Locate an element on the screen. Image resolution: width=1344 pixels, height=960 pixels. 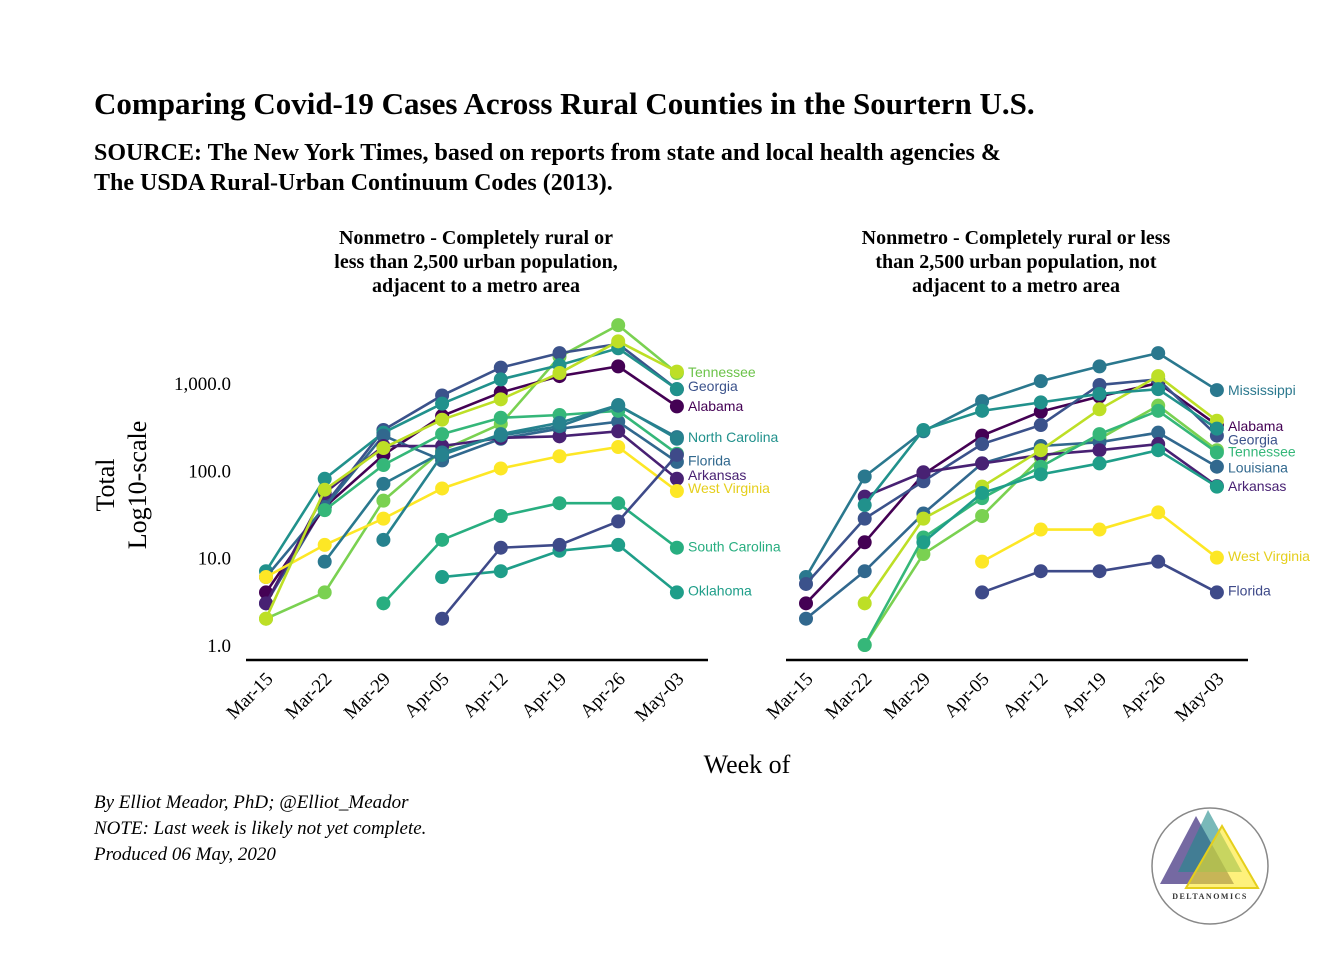
panel-title-line: Nonmetro - Completely rural or less is located at coordinates (1016, 238).